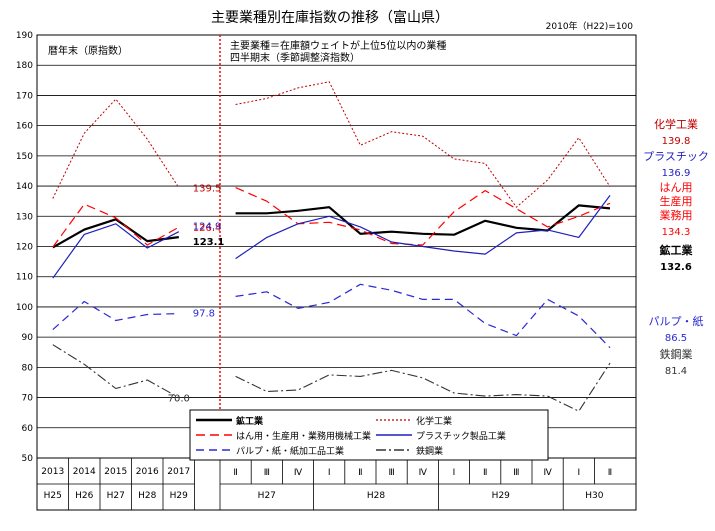 This screenshot has height=531, width=715. I want to click on year-tick-label: 2014, so click(84, 472).